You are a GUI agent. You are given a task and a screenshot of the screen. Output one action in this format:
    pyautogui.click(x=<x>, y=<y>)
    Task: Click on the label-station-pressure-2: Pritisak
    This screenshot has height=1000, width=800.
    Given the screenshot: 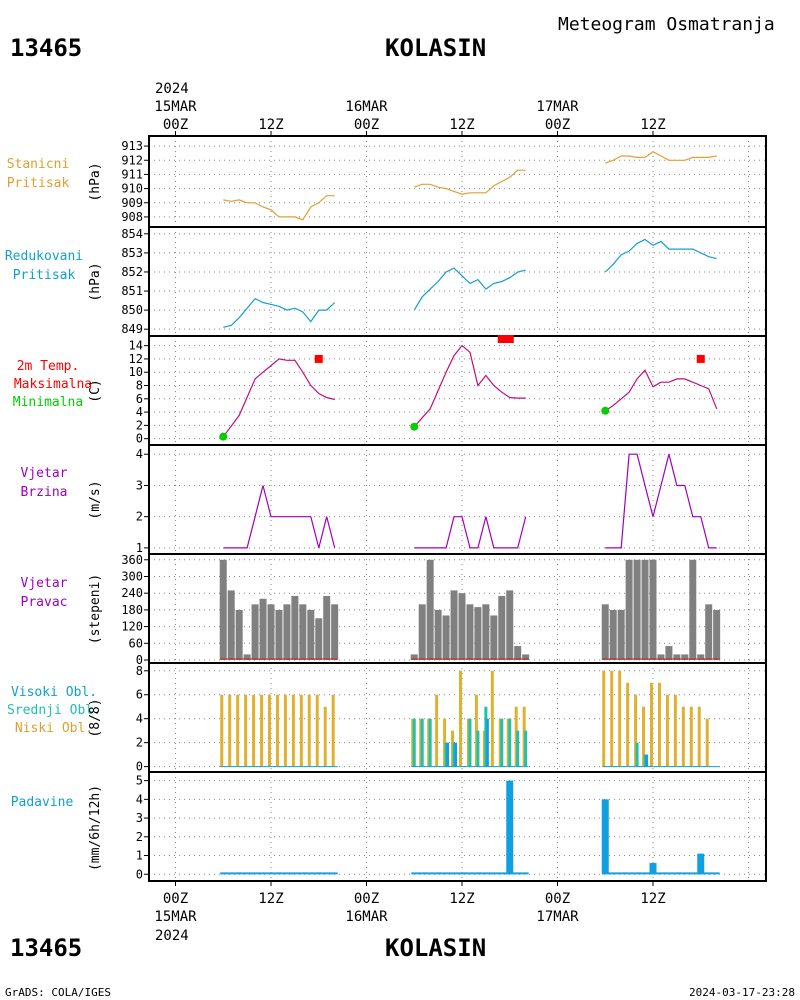 What is the action you would take?
    pyautogui.click(x=38, y=183)
    